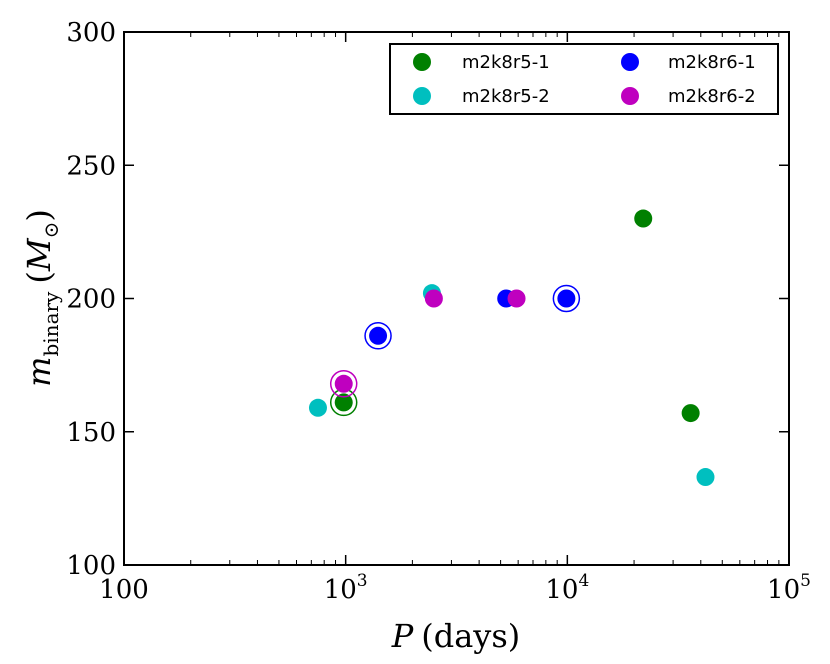 The width and height of the screenshot is (830, 664). I want to click on y-axis-label: mbinary(M⊙), so click(41, 298).